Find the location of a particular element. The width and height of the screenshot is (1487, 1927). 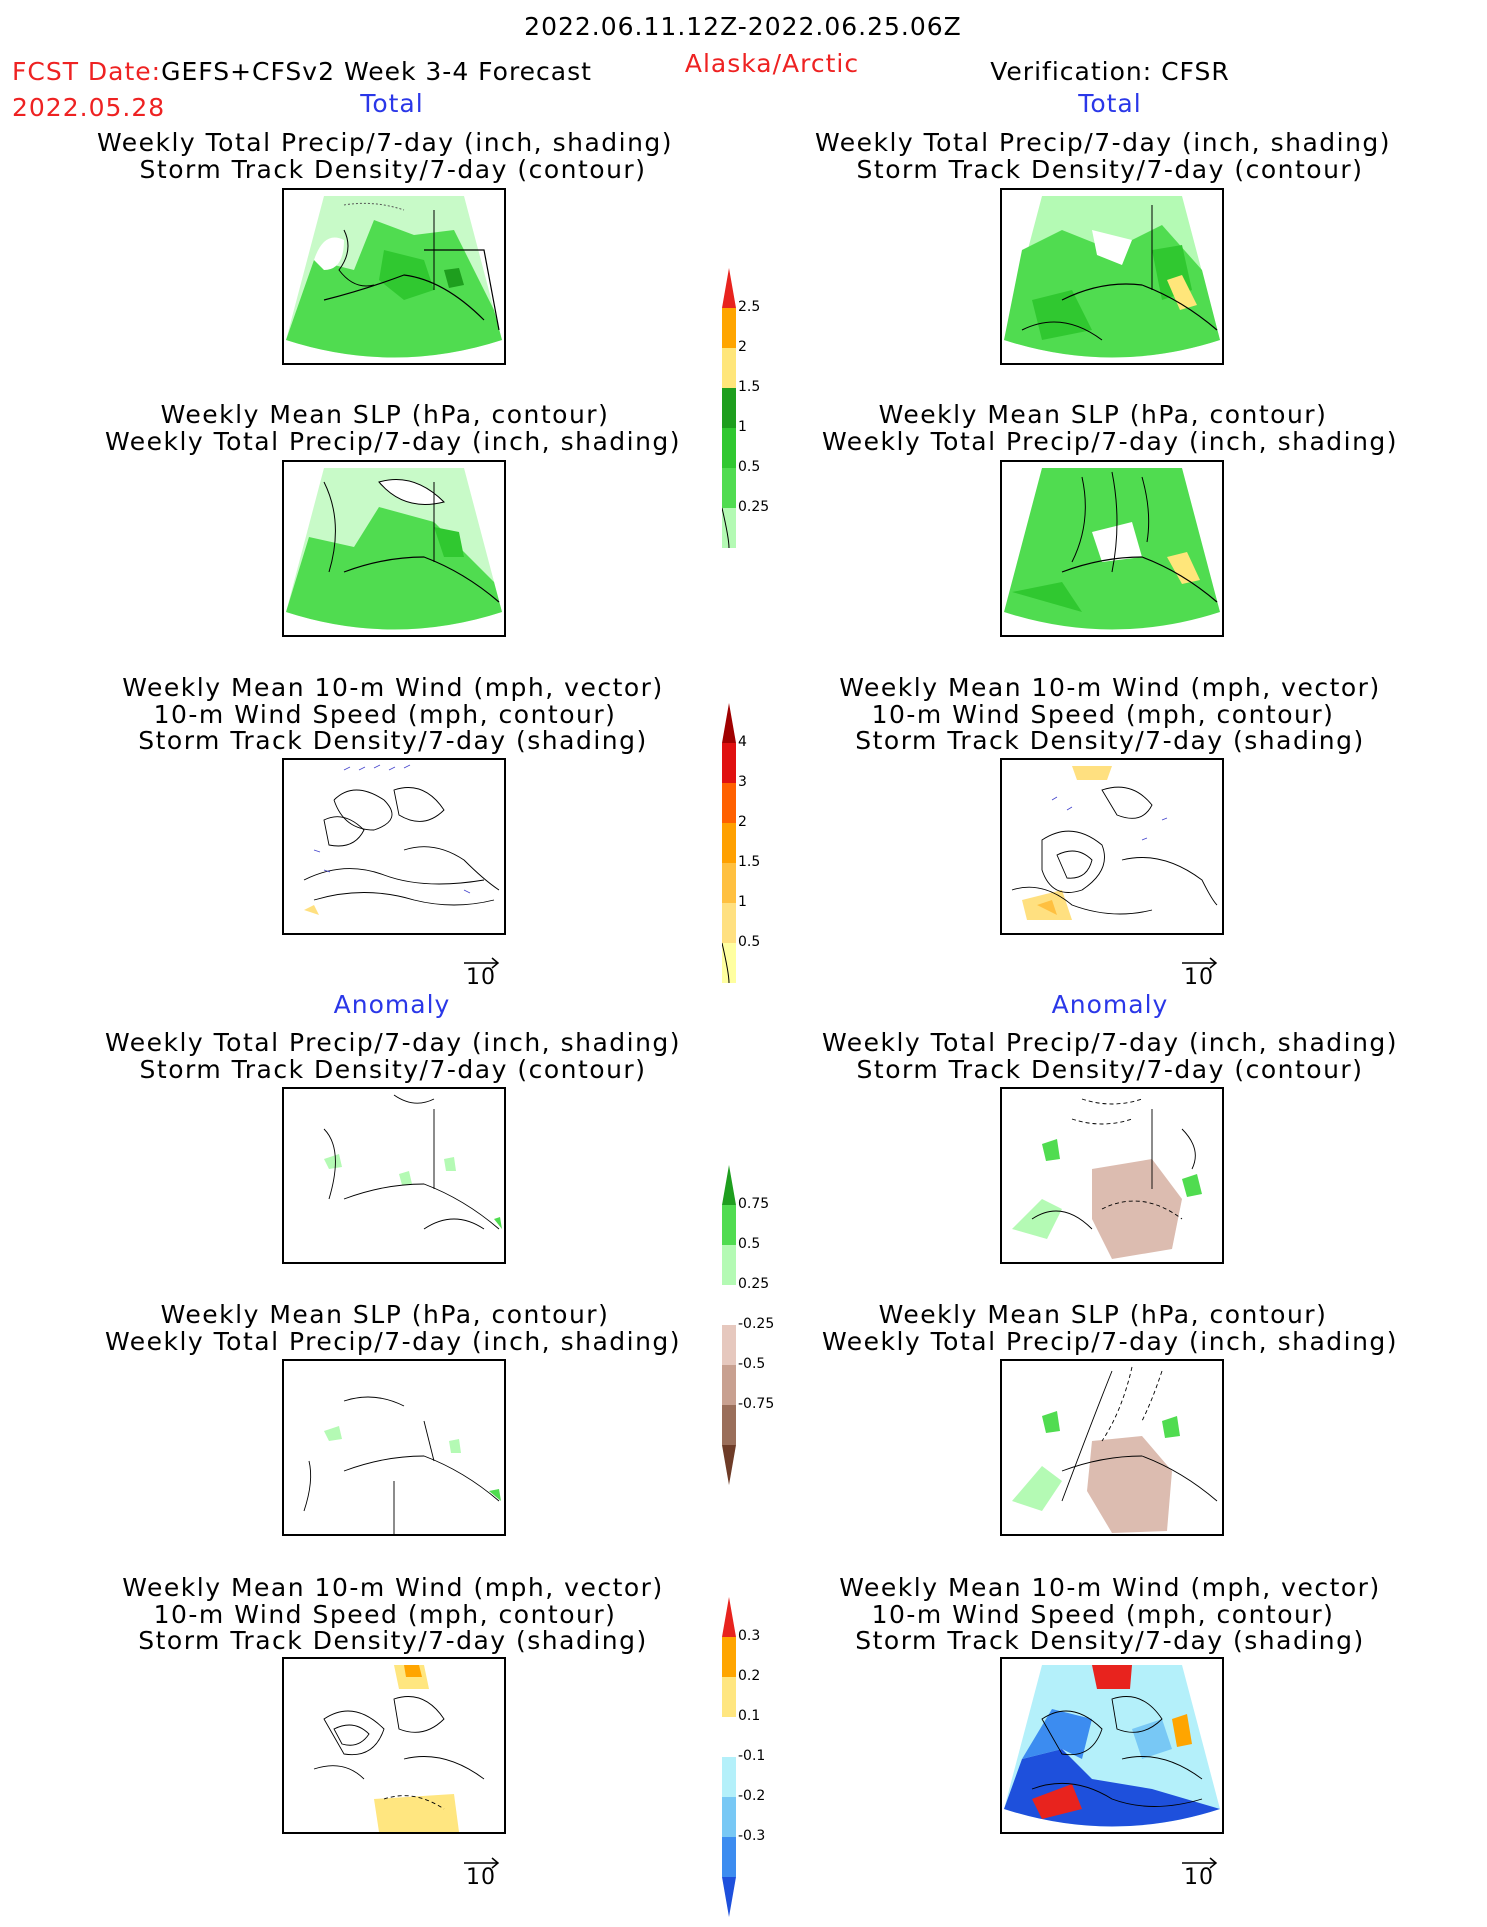

vector-ref-r6-left: 10 is located at coordinates (492, 1875).